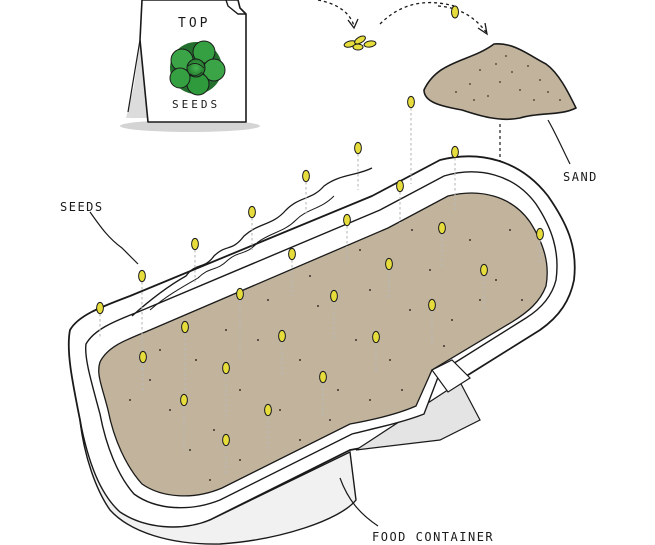 The width and height of the screenshot is (655, 545). I want to click on food-container-label: FOOD CONTAINER, so click(433, 537).